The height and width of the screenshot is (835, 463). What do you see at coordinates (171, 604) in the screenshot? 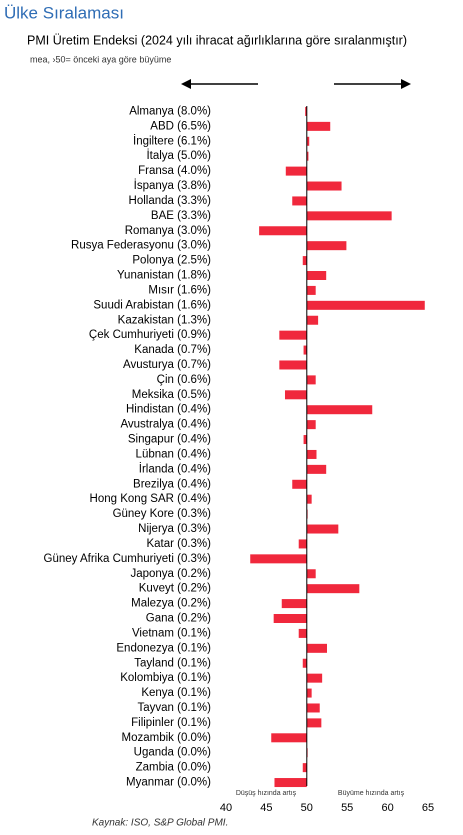
I see `y-tick-label: Malezya (0.2%)` at bounding box center [171, 604].